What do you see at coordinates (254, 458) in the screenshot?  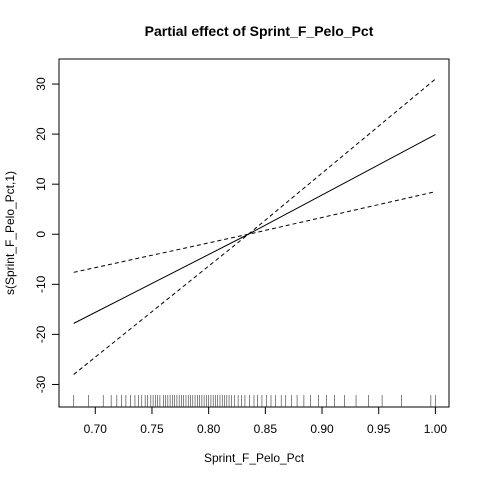 I see `x-axis-label: Sprint_F_Pelo_Pct` at bounding box center [254, 458].